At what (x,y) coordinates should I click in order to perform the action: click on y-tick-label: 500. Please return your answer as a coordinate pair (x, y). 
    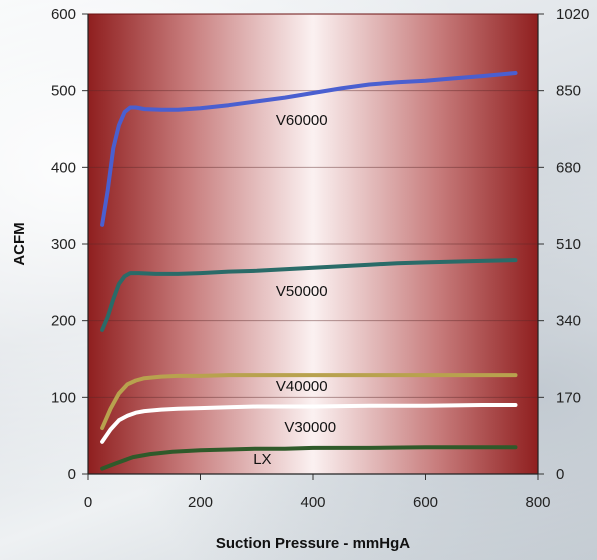
    Looking at the image, I should click on (63, 91).